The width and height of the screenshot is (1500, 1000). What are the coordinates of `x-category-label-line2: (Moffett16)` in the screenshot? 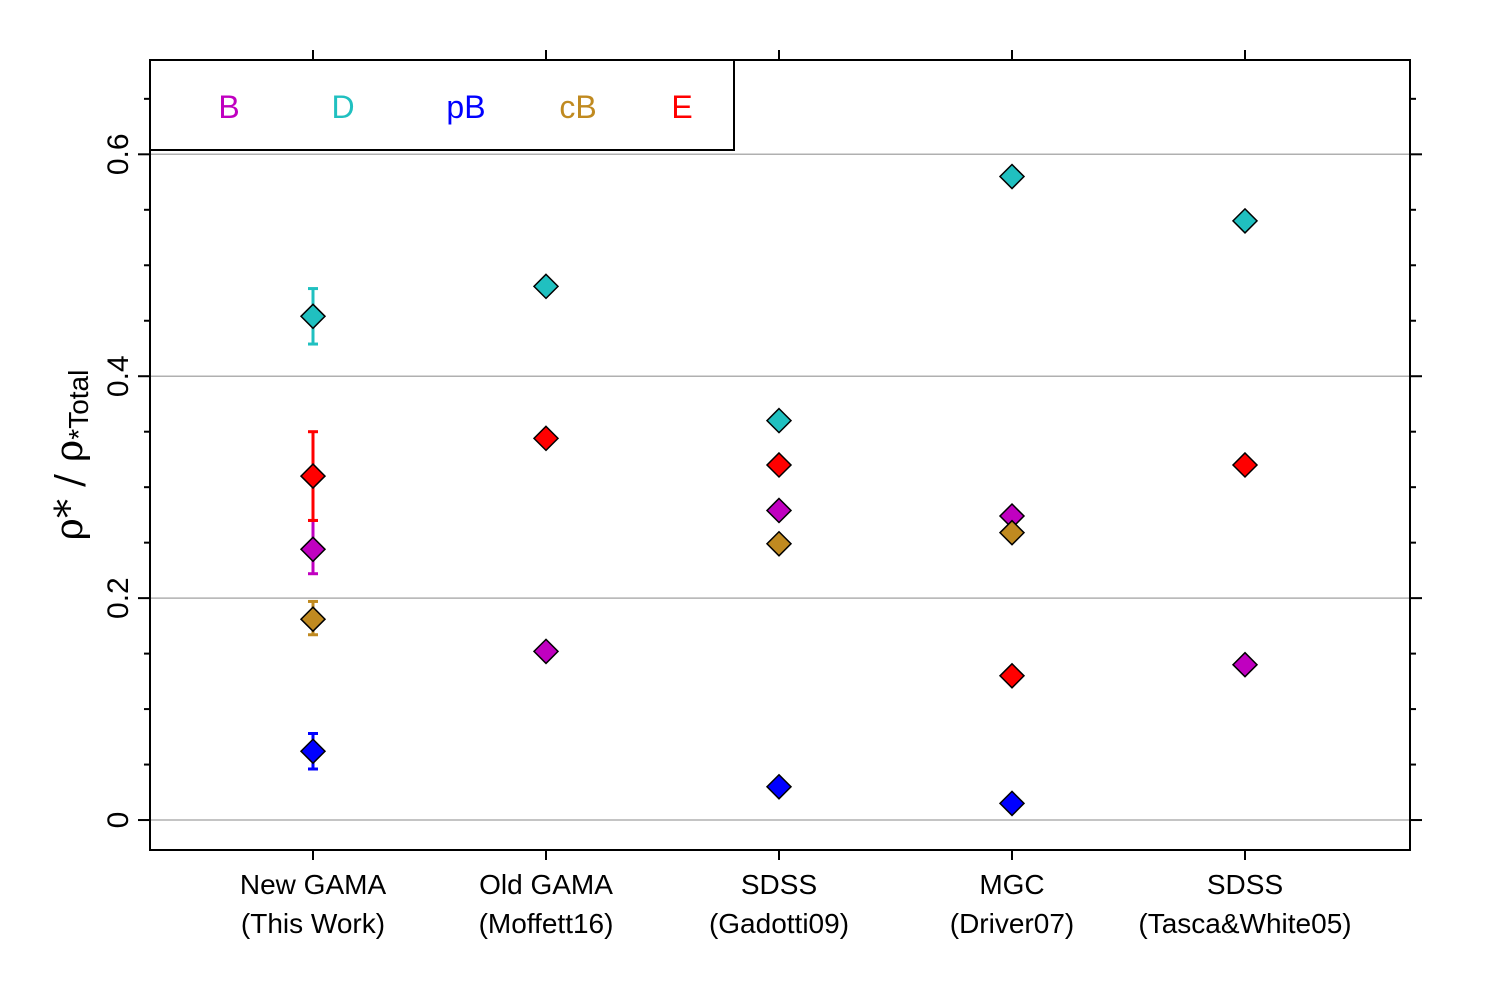 It's located at (546, 923).